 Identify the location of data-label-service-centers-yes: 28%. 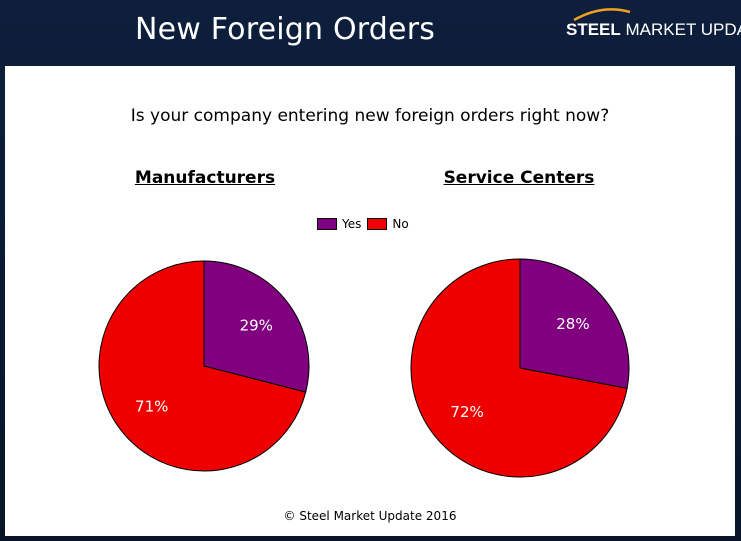
(572, 324).